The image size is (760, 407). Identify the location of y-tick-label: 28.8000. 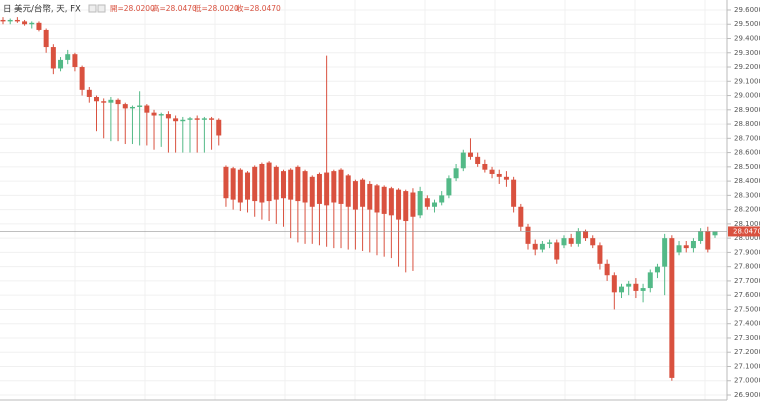
(747, 124).